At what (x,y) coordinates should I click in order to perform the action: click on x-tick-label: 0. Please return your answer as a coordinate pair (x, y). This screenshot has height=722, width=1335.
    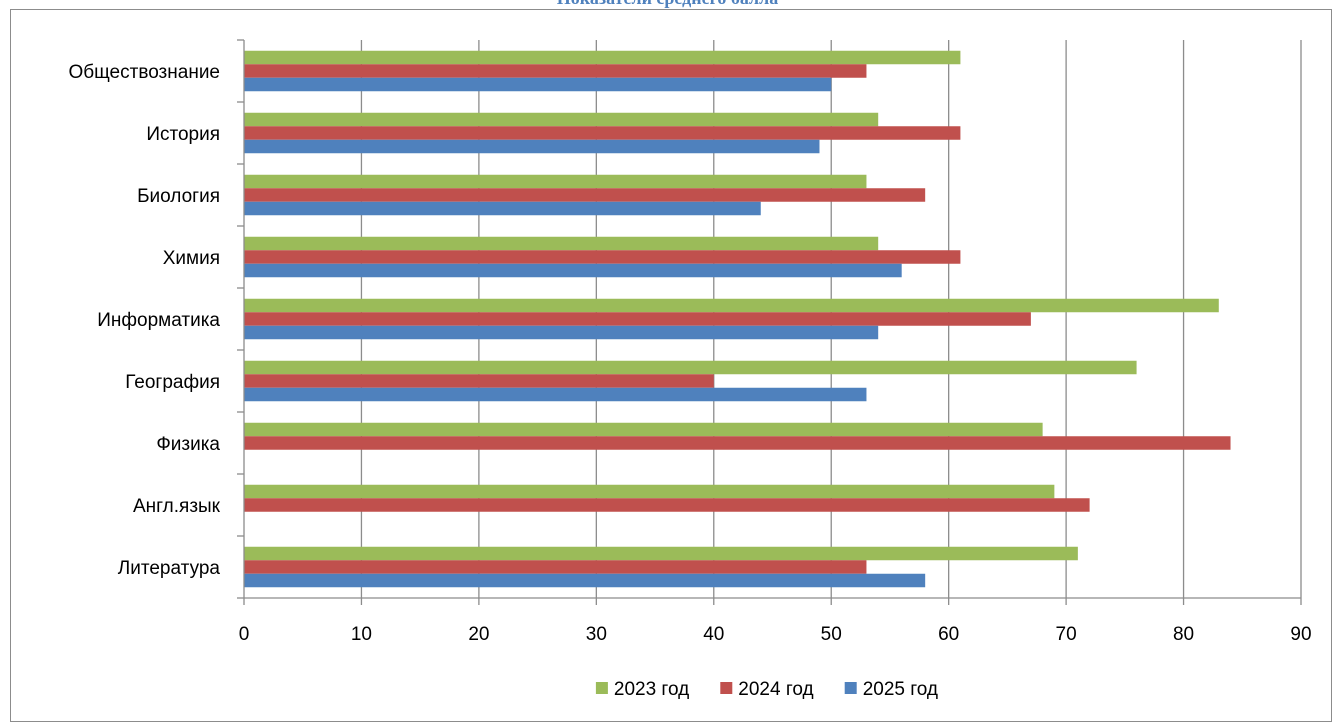
    Looking at the image, I should click on (244, 634).